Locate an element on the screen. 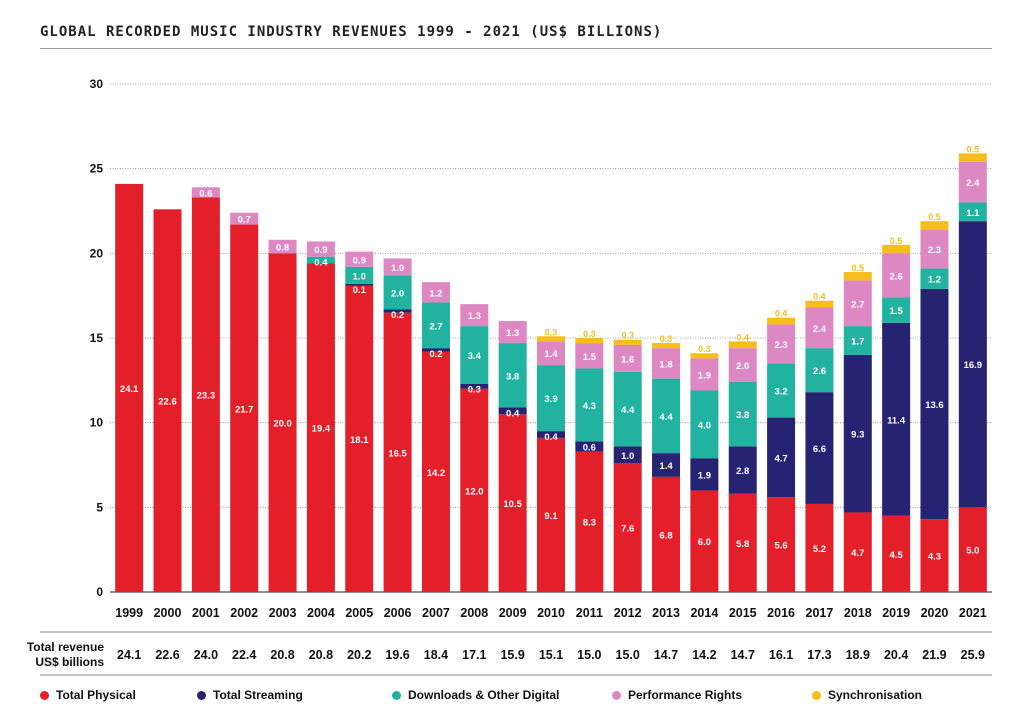  legend-item: Total Physical is located at coordinates (118, 695).